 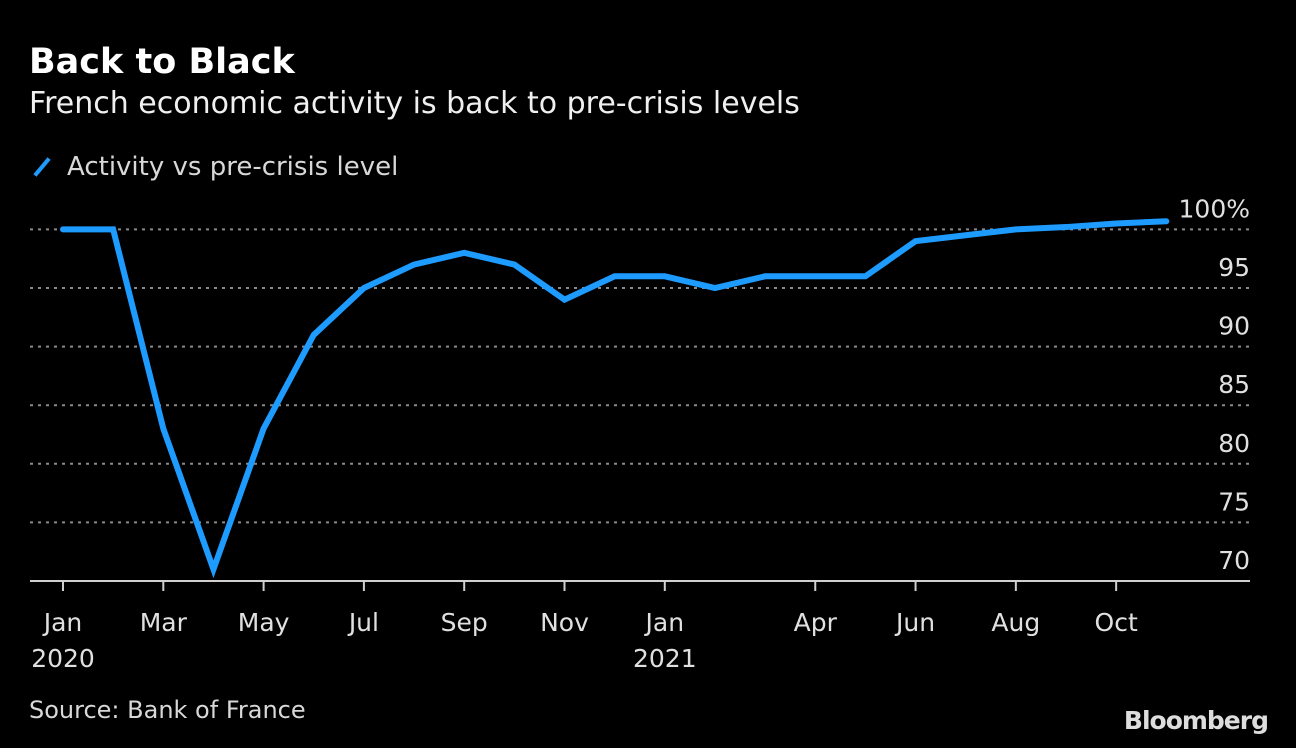 What do you see at coordinates (1234, 443) in the screenshot?
I see `y-tick-label: 80` at bounding box center [1234, 443].